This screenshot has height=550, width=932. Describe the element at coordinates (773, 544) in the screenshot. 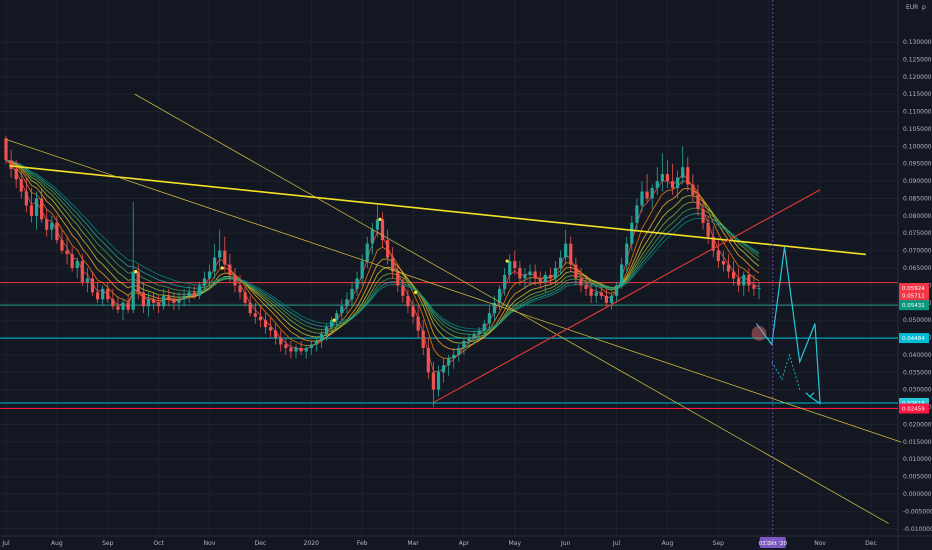

I see `cursor-date-label: 03 Oct '20` at that location.